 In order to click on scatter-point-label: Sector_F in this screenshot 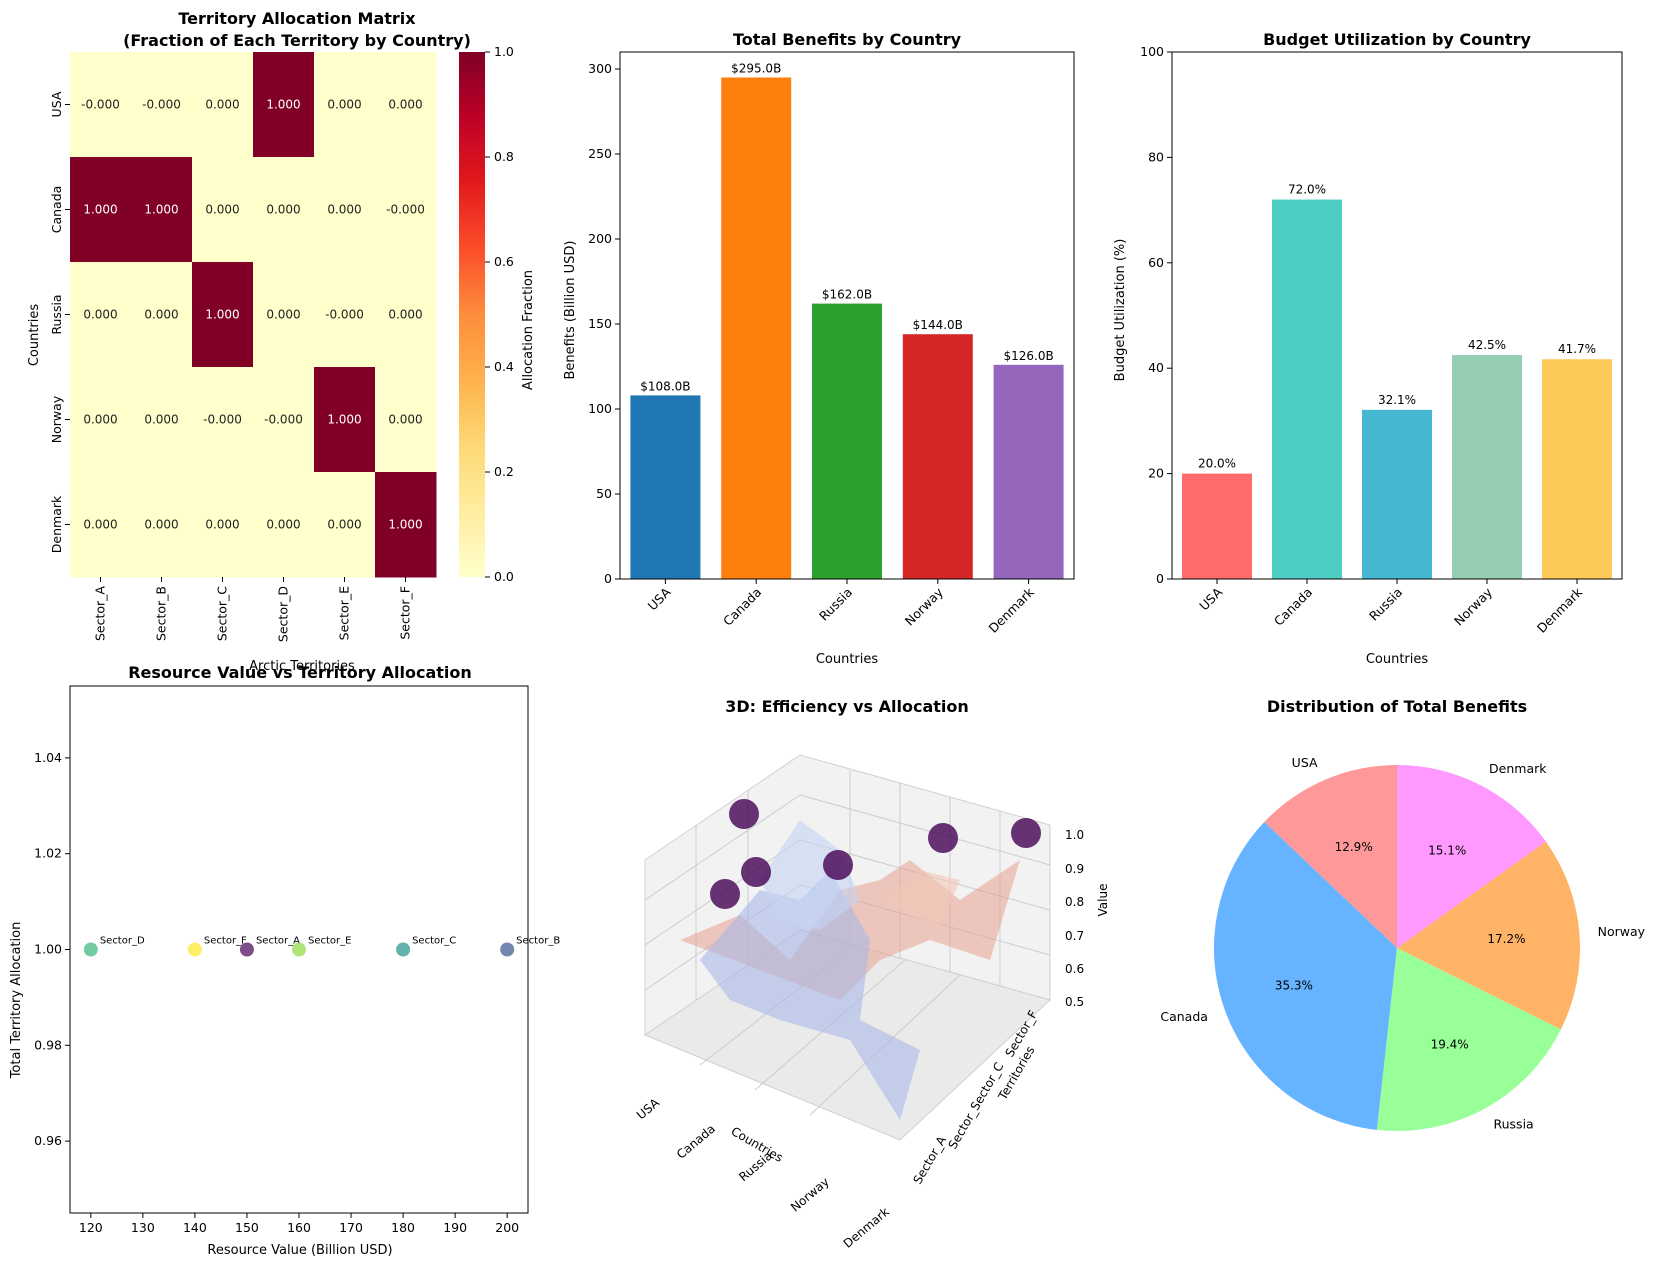, I will do `click(225, 941)`.